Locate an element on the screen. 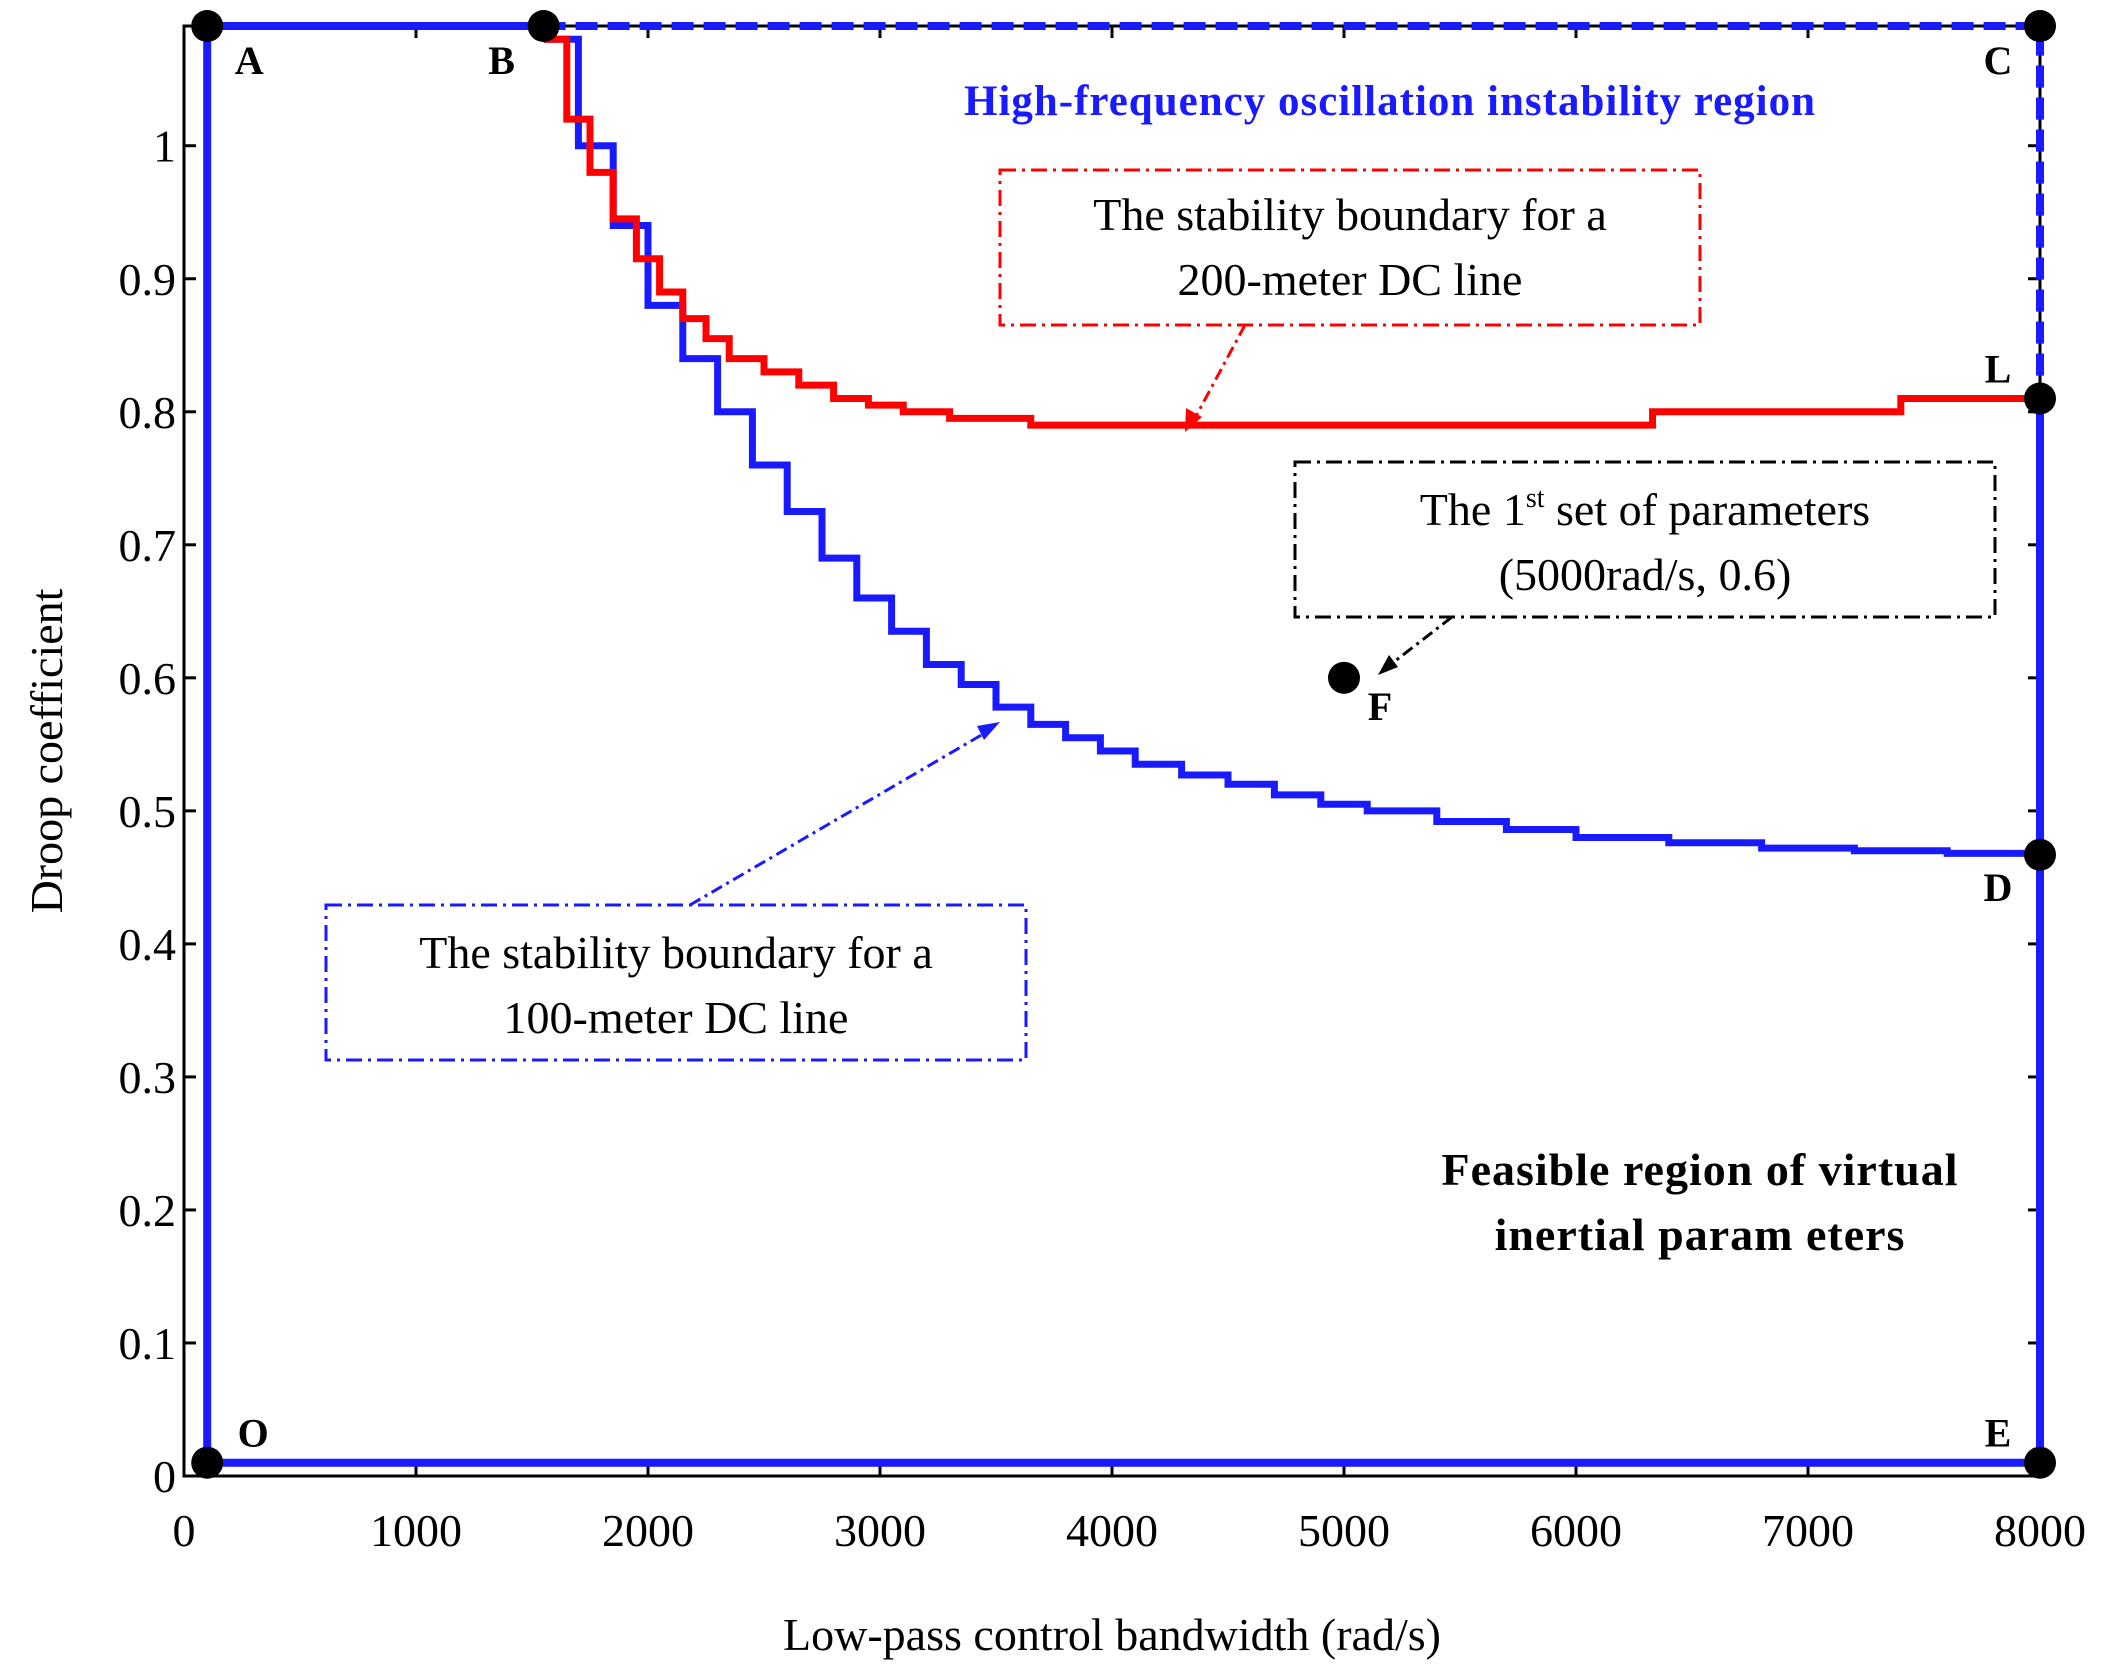  y-tick-label: 0 is located at coordinates (164, 1476).